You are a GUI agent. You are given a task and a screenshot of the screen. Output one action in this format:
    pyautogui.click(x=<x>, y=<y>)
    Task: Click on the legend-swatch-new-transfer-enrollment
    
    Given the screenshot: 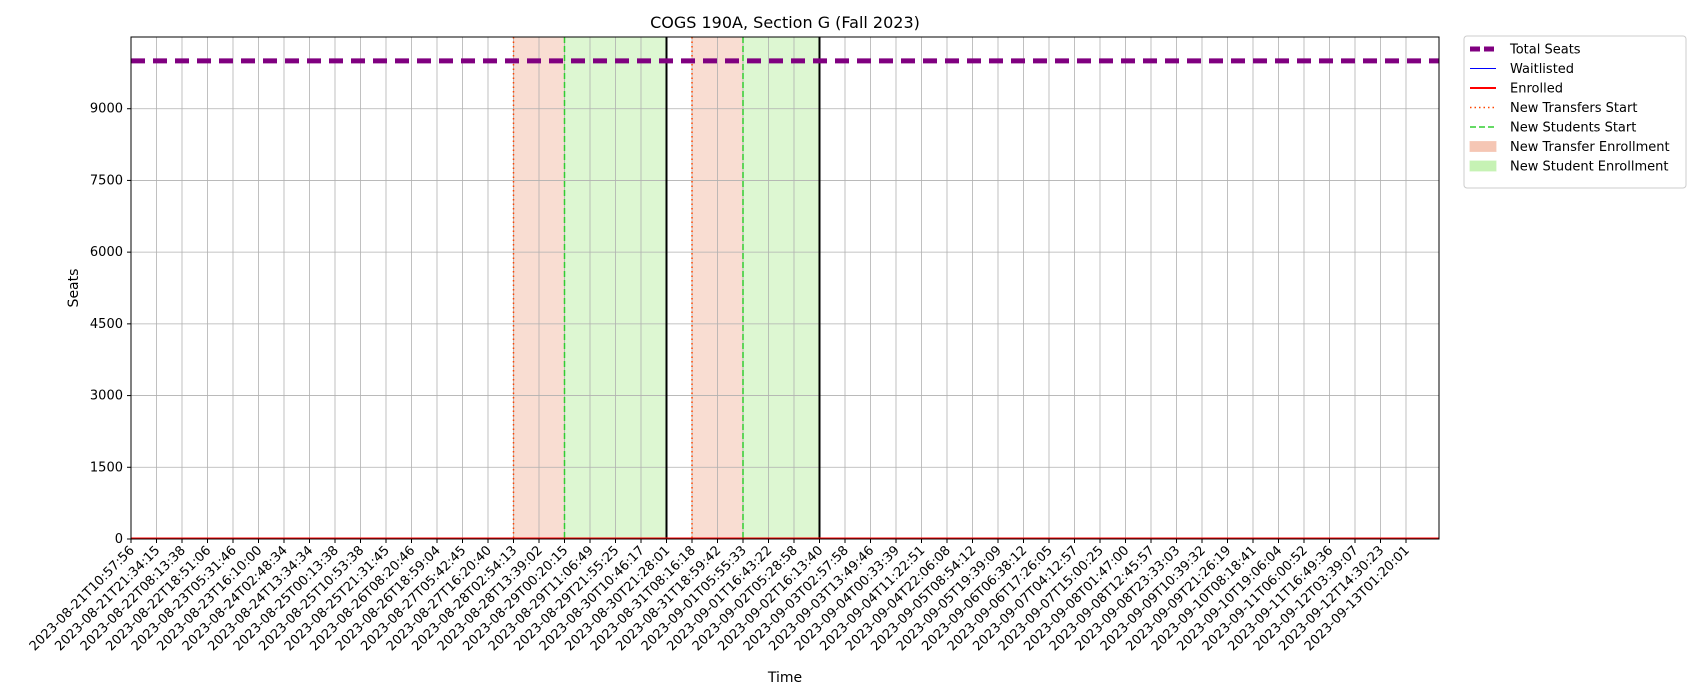 What is the action you would take?
    pyautogui.click(x=1483, y=146)
    